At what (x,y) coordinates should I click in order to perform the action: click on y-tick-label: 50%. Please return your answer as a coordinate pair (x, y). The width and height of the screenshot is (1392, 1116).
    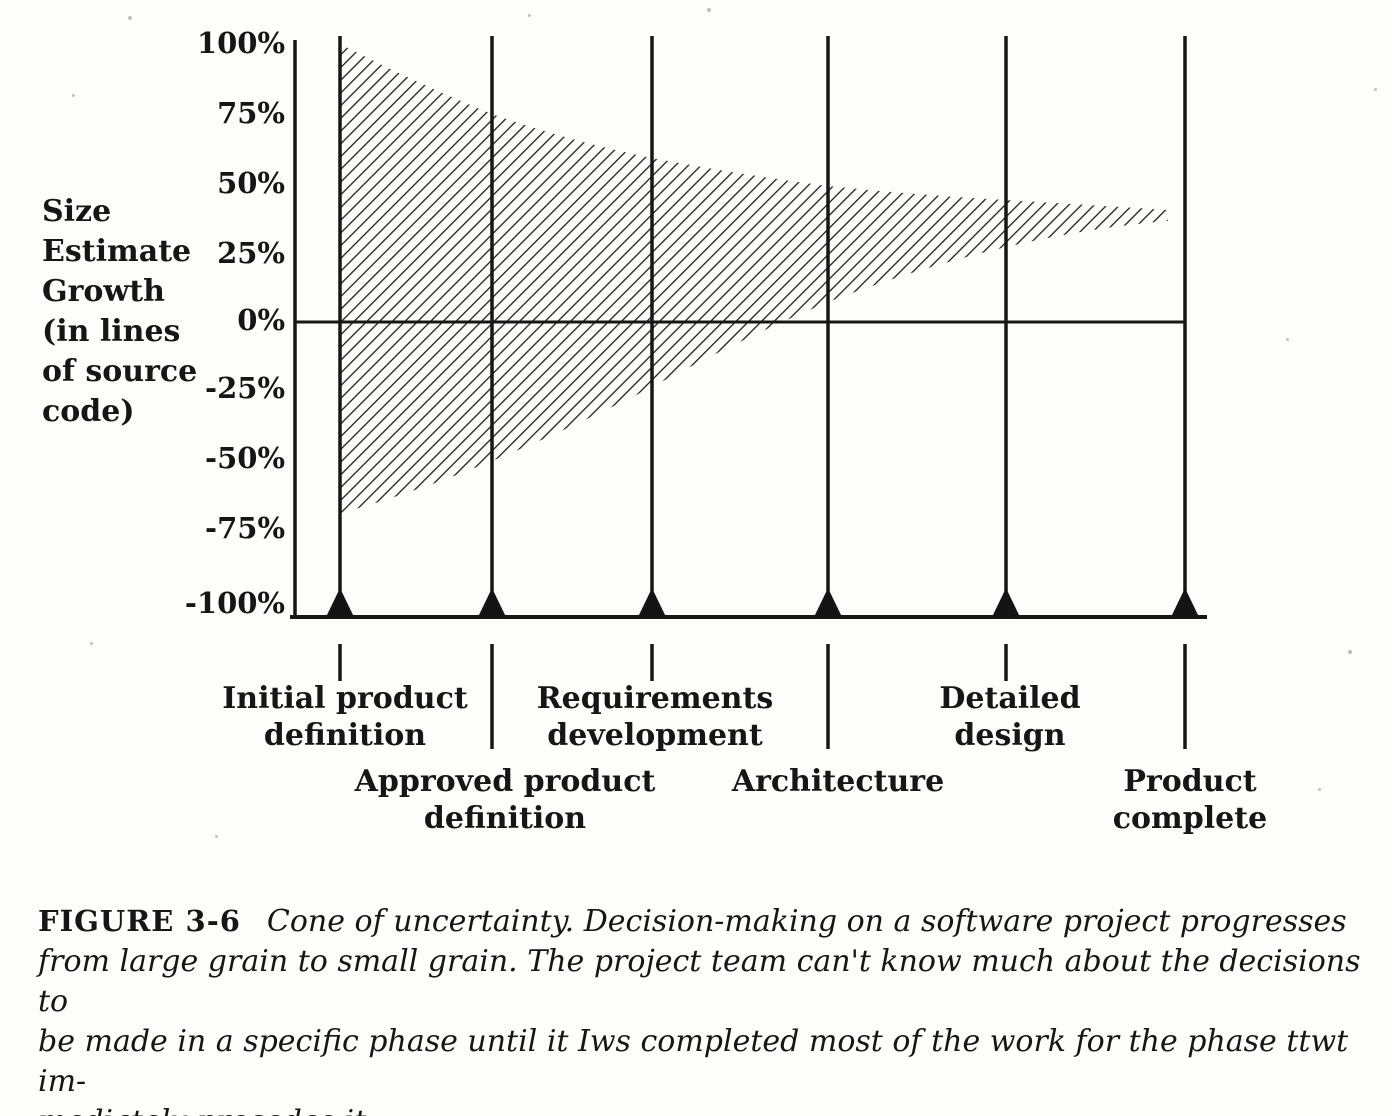
    Looking at the image, I should click on (251, 183).